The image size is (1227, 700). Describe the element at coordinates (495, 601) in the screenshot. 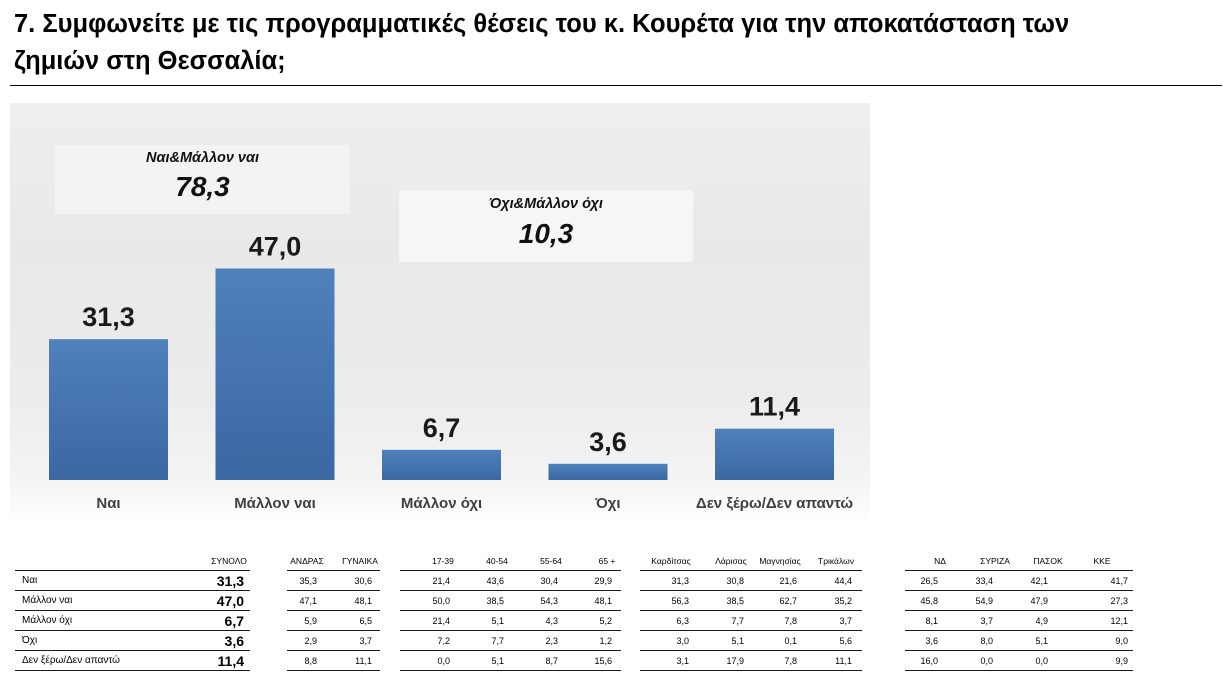

I see `table-cell: 38,5` at that location.